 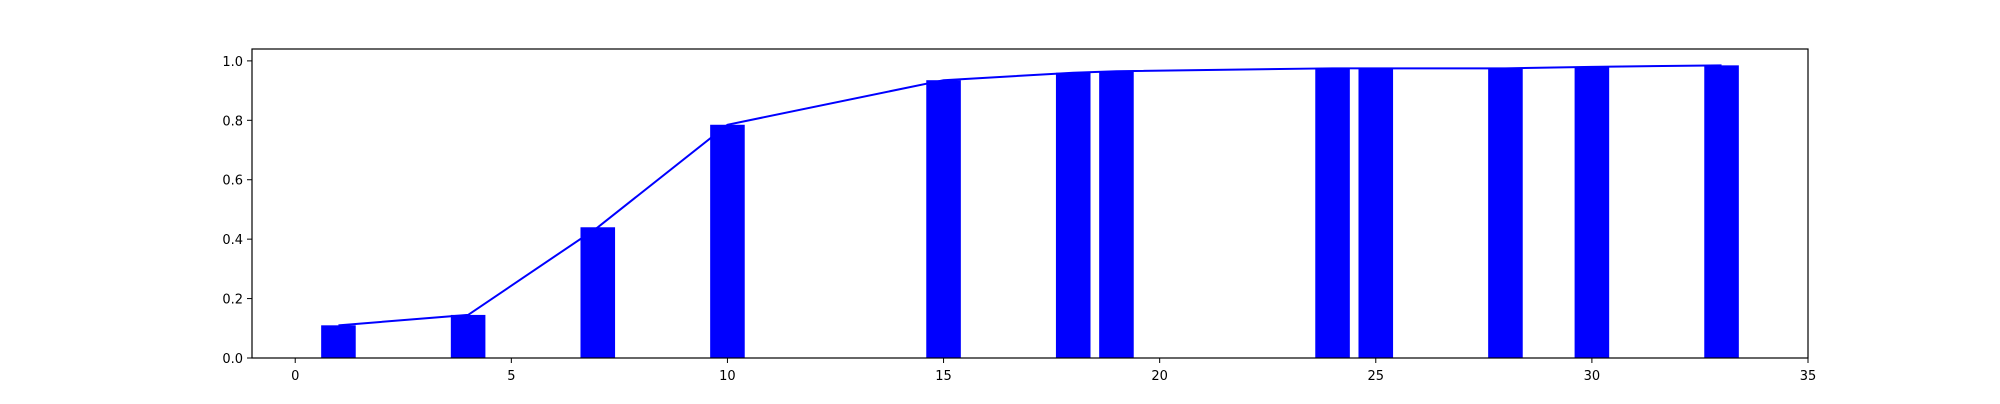 I want to click on x-tick-label-1: 5, so click(x=511, y=376).